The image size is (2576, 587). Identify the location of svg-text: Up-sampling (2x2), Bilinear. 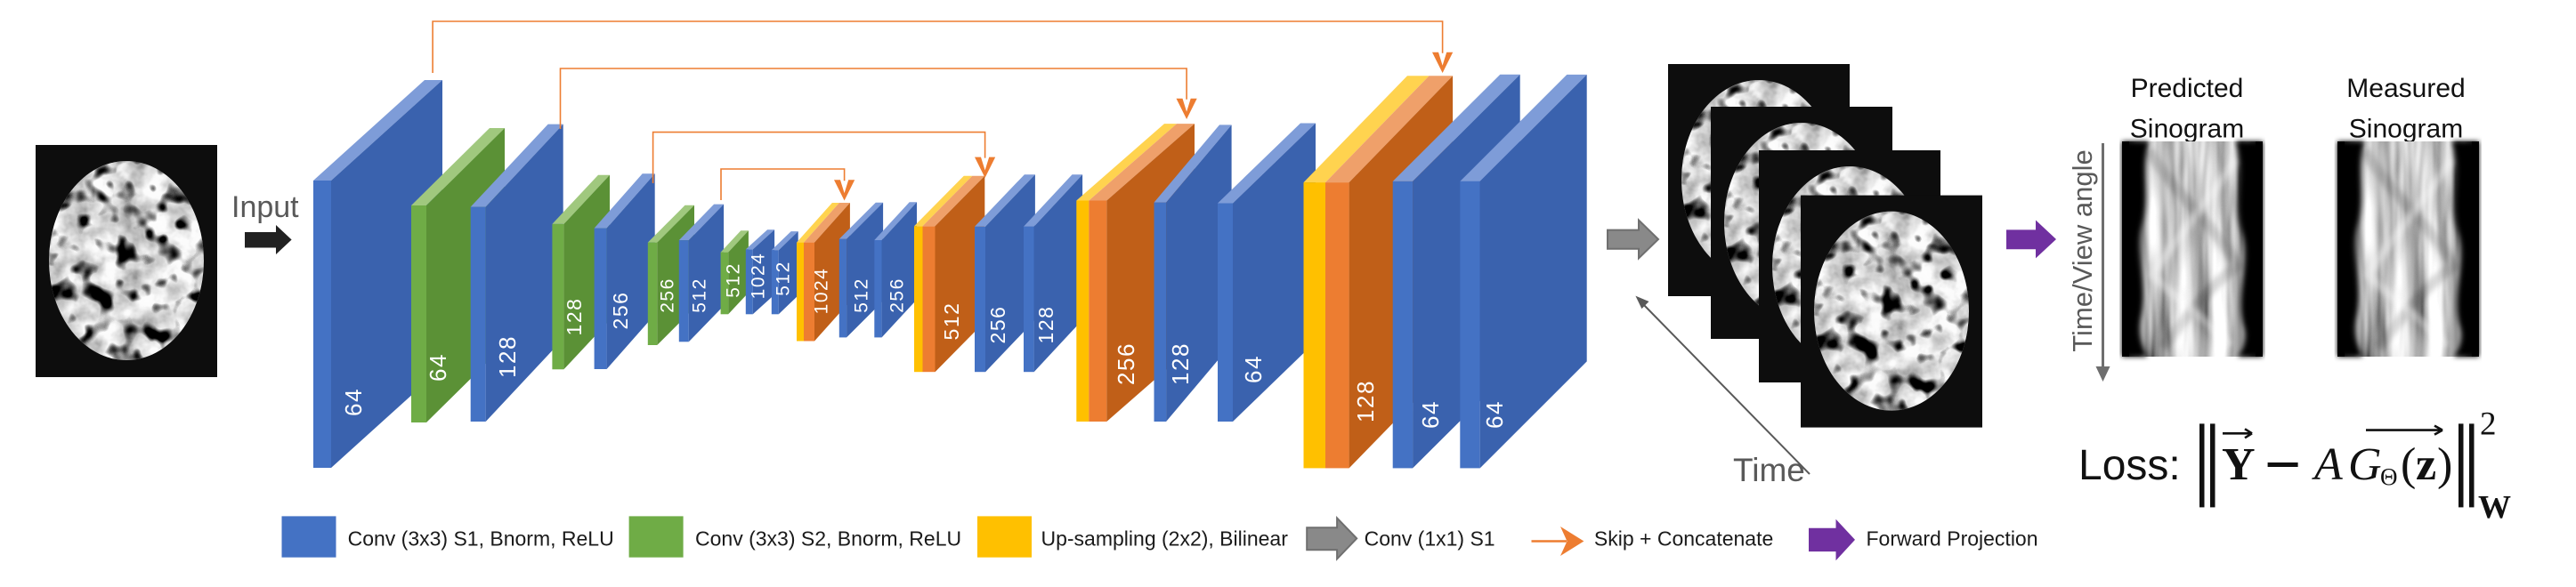
(1165, 539).